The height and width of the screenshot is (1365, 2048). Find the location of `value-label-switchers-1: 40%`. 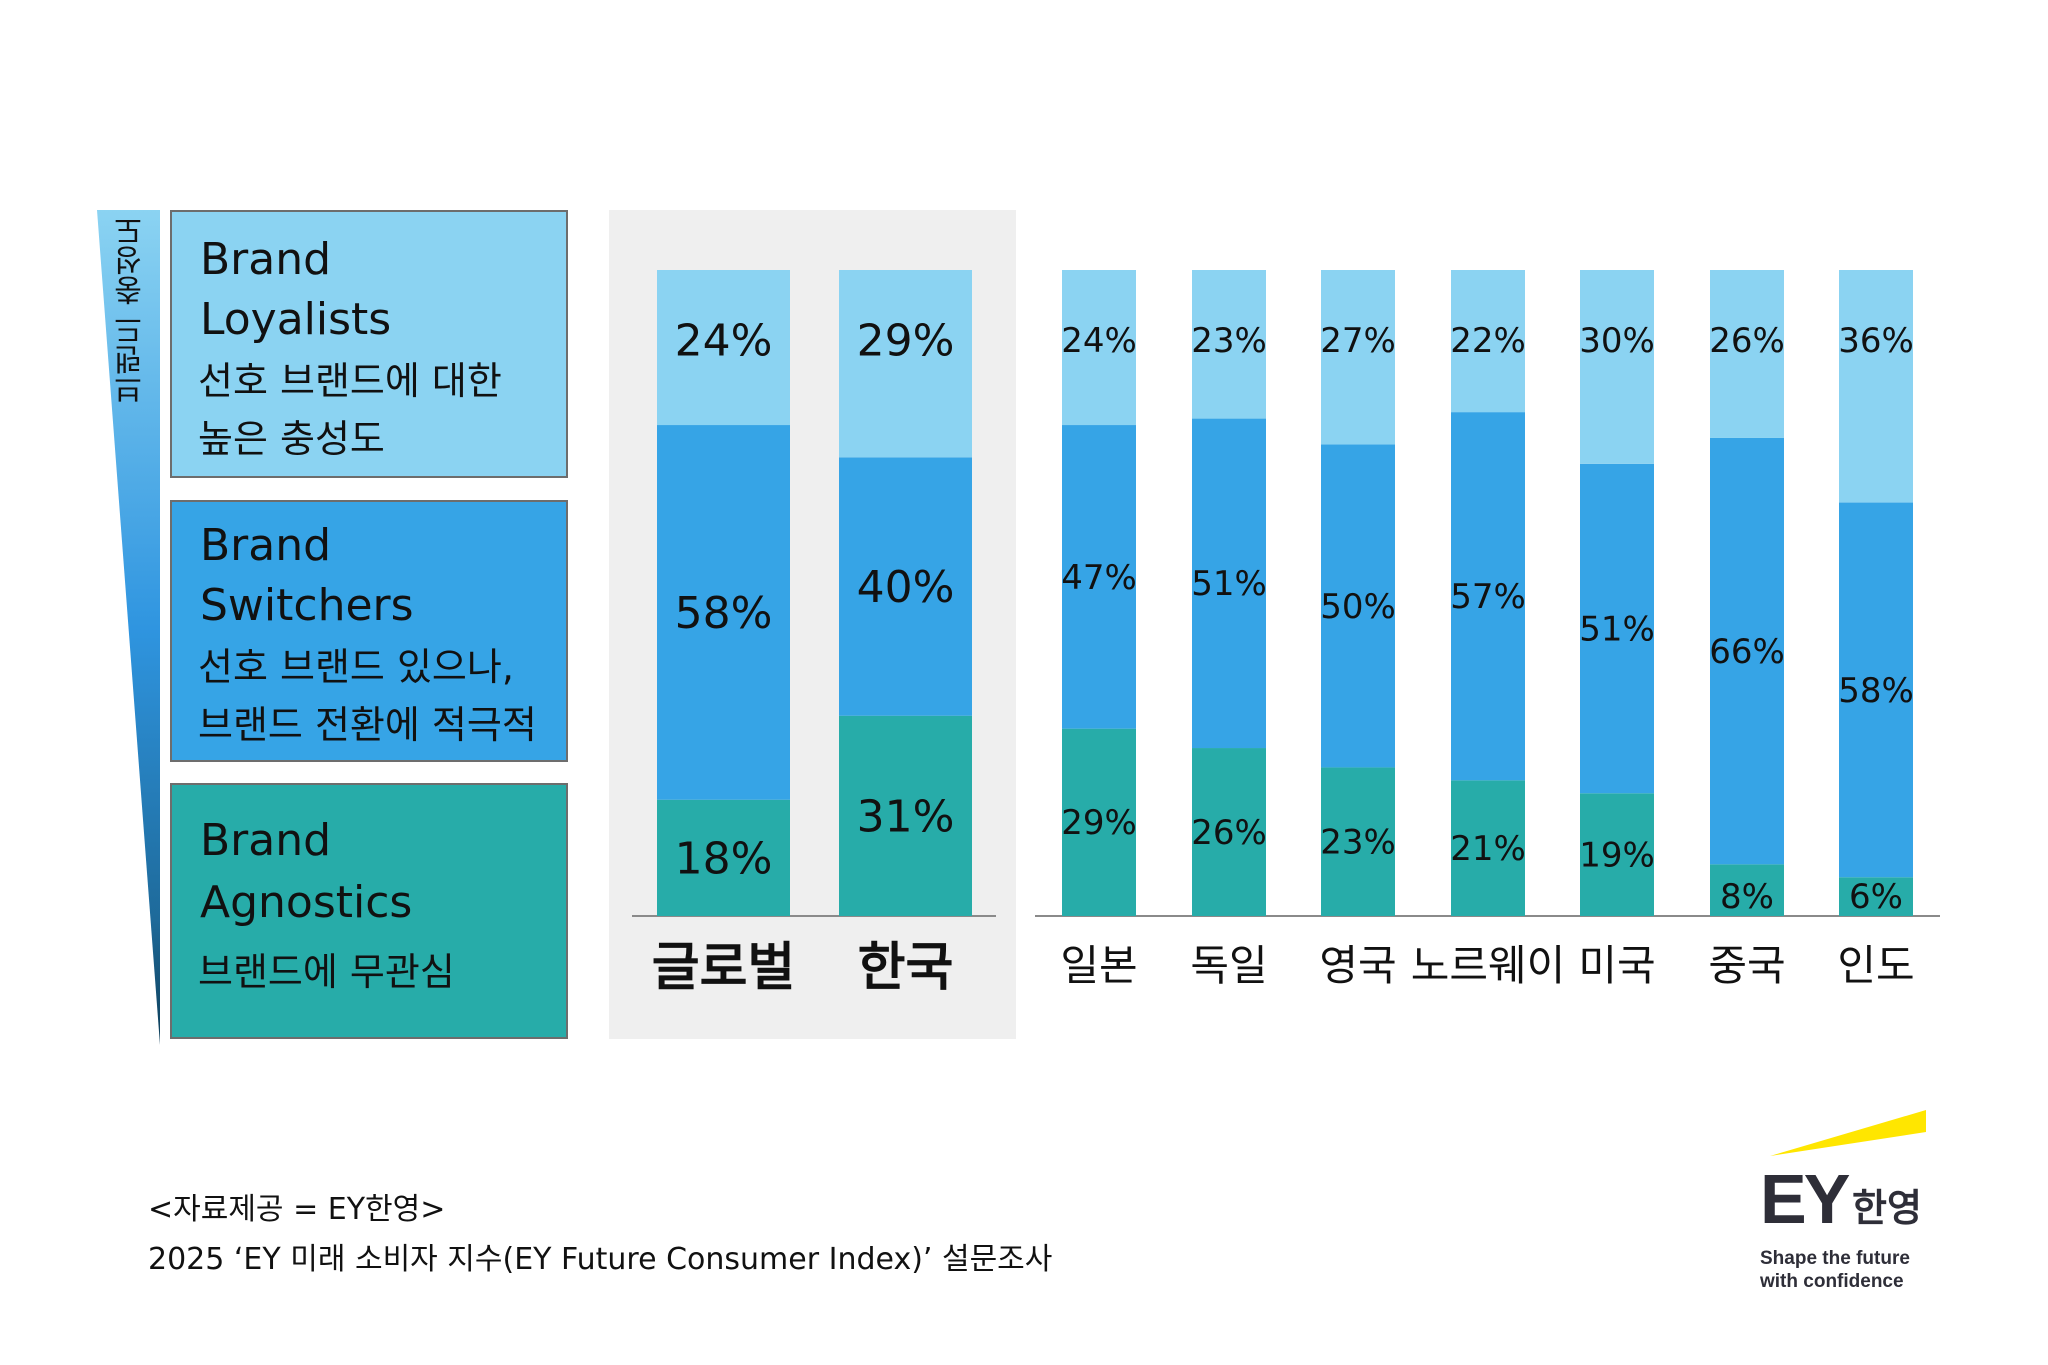

value-label-switchers-1: 40% is located at coordinates (906, 587).